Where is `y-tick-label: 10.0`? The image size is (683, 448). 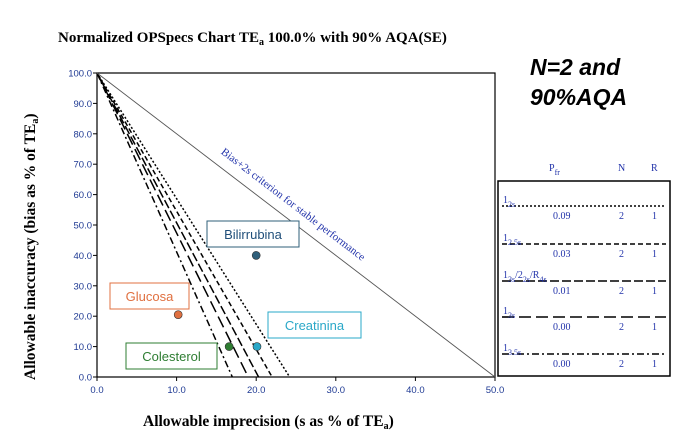 y-tick-label: 10.0 is located at coordinates (83, 347).